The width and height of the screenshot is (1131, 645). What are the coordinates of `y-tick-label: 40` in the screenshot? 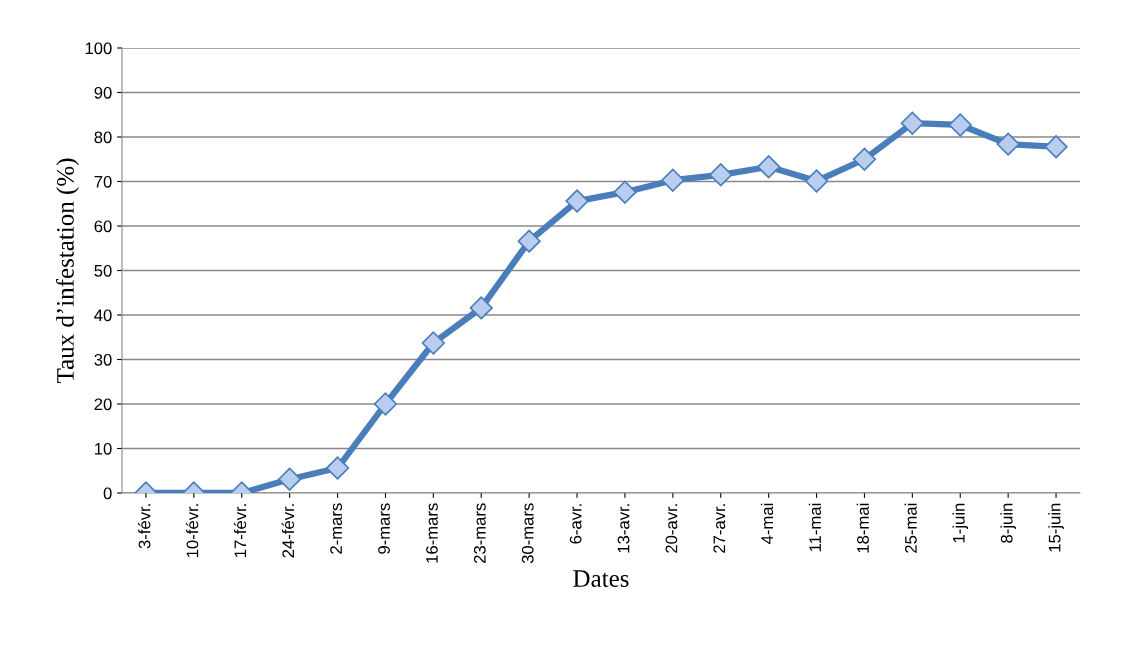 It's located at (103, 315).